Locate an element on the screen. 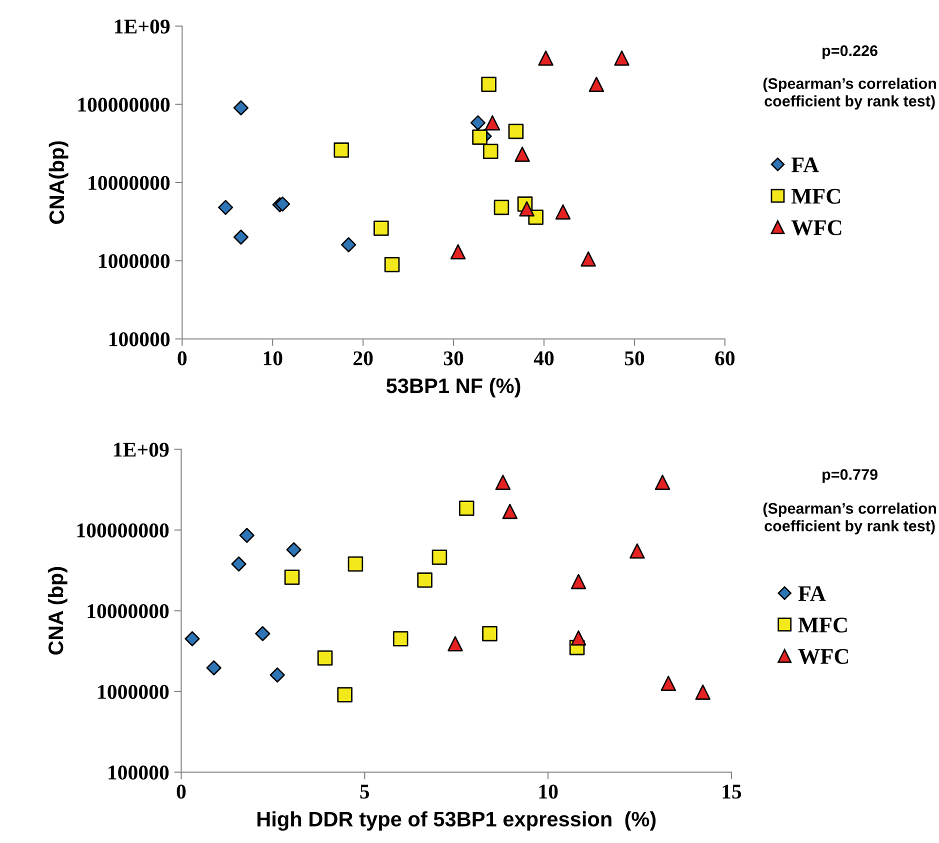 The image size is (939, 843). x-tick-label: 15 is located at coordinates (732, 791).